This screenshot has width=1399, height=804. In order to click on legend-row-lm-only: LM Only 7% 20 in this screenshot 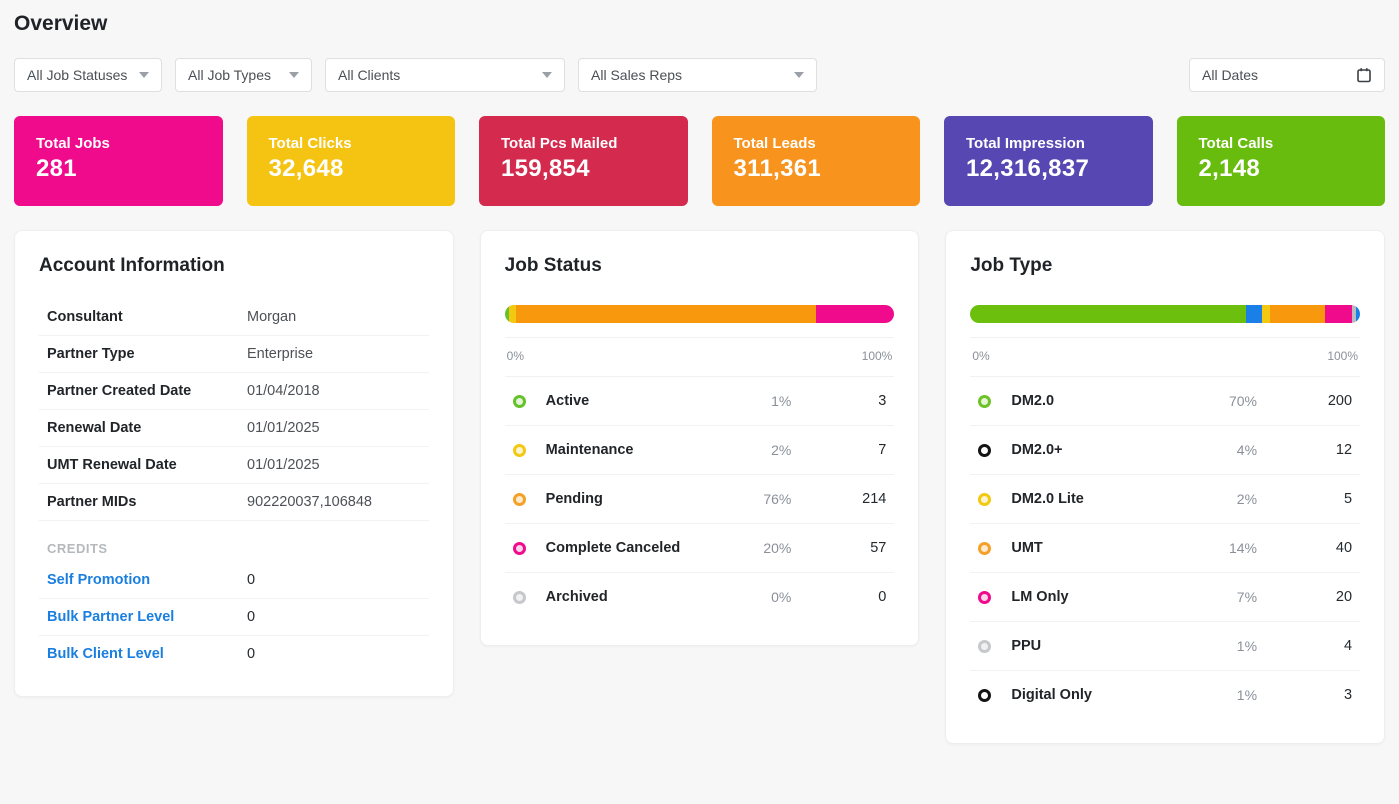, I will do `click(1165, 597)`.